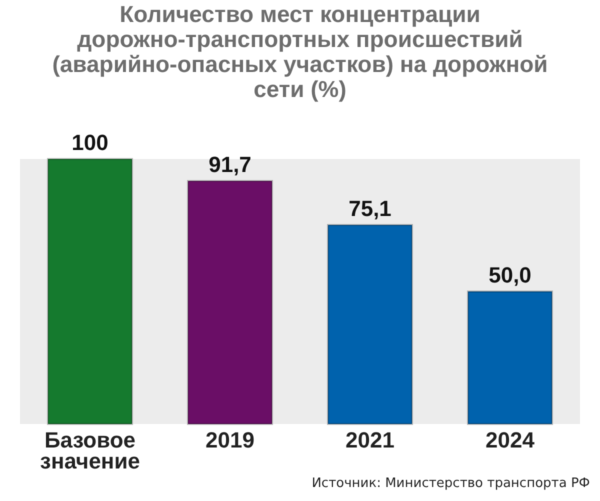 This screenshot has width=600, height=501. Describe the element at coordinates (230, 164) in the screenshot. I see `data-label: 91,7` at that location.